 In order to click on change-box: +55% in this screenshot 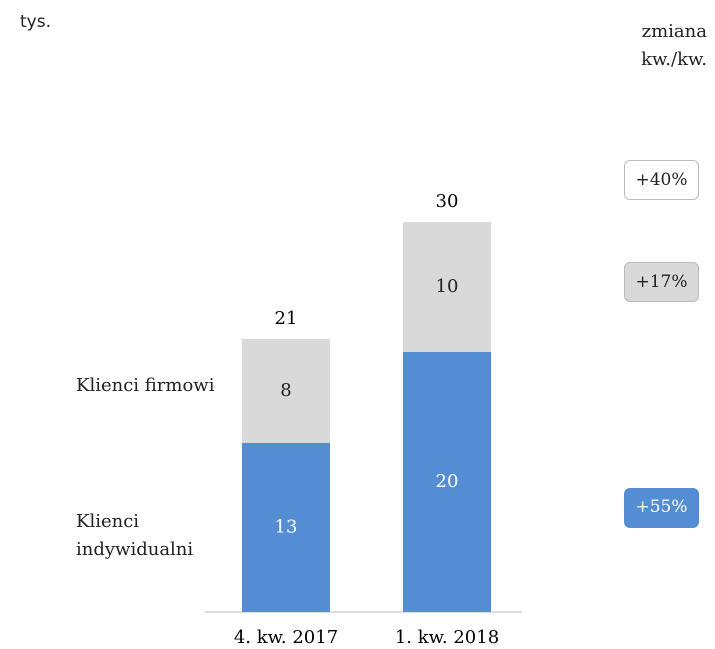, I will do `click(661, 508)`.